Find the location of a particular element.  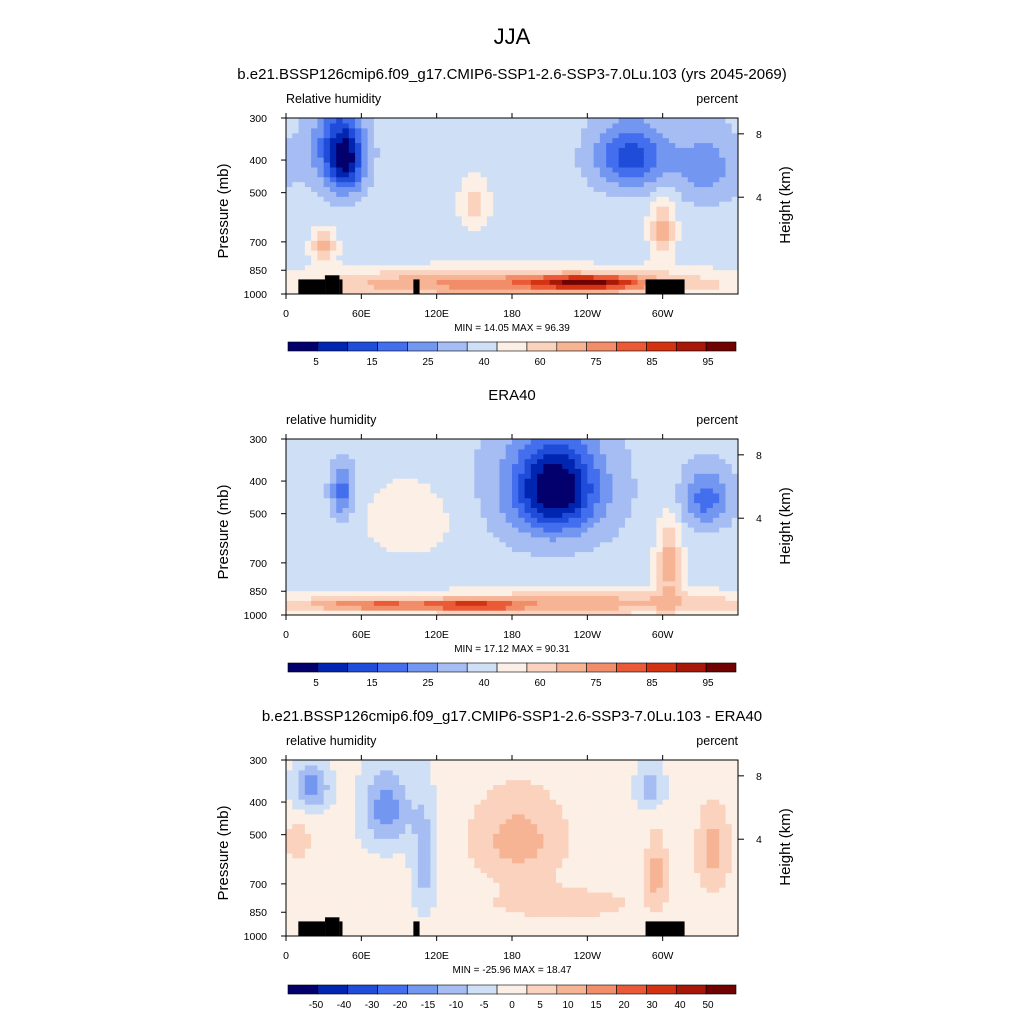

figure-title: JJA is located at coordinates (512, 36).